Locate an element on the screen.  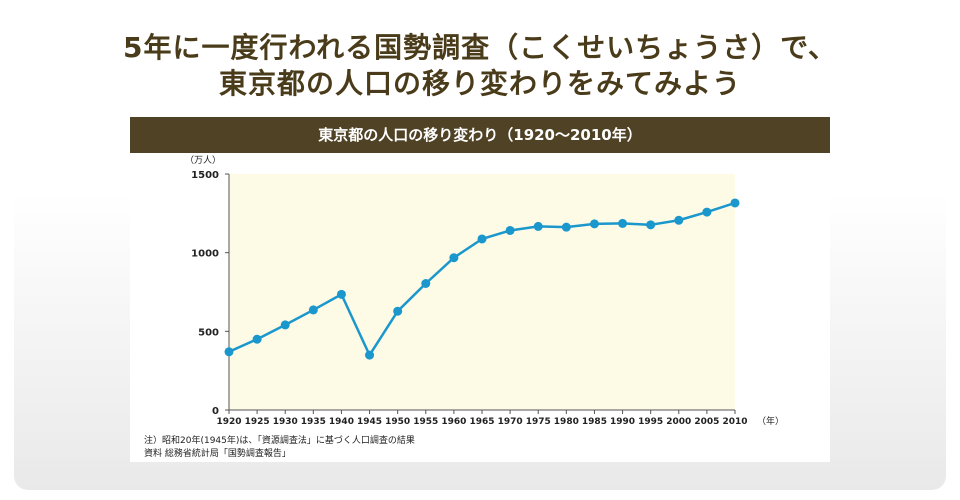
note-1: 注）昭和20年(1945年)は、「資源調査法」に基づく人口調査の結果 is located at coordinates (279, 441).